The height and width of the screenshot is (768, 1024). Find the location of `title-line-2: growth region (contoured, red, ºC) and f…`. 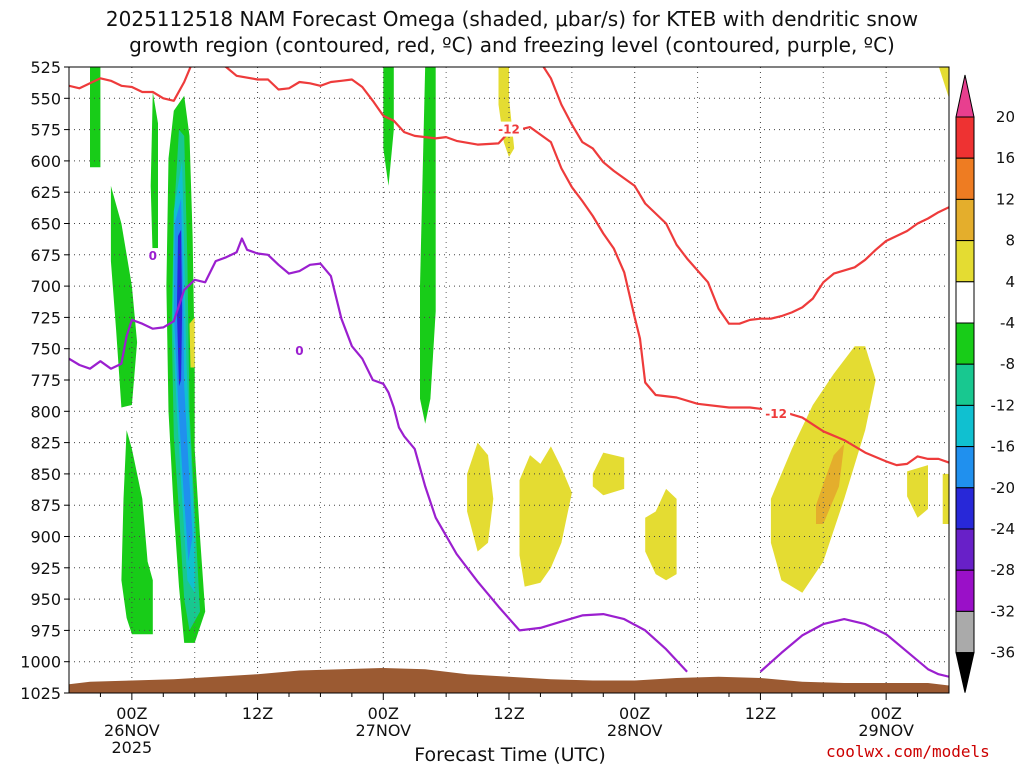

title-line-2: growth region (contoured, red, ºC) and f… is located at coordinates (512, 45).